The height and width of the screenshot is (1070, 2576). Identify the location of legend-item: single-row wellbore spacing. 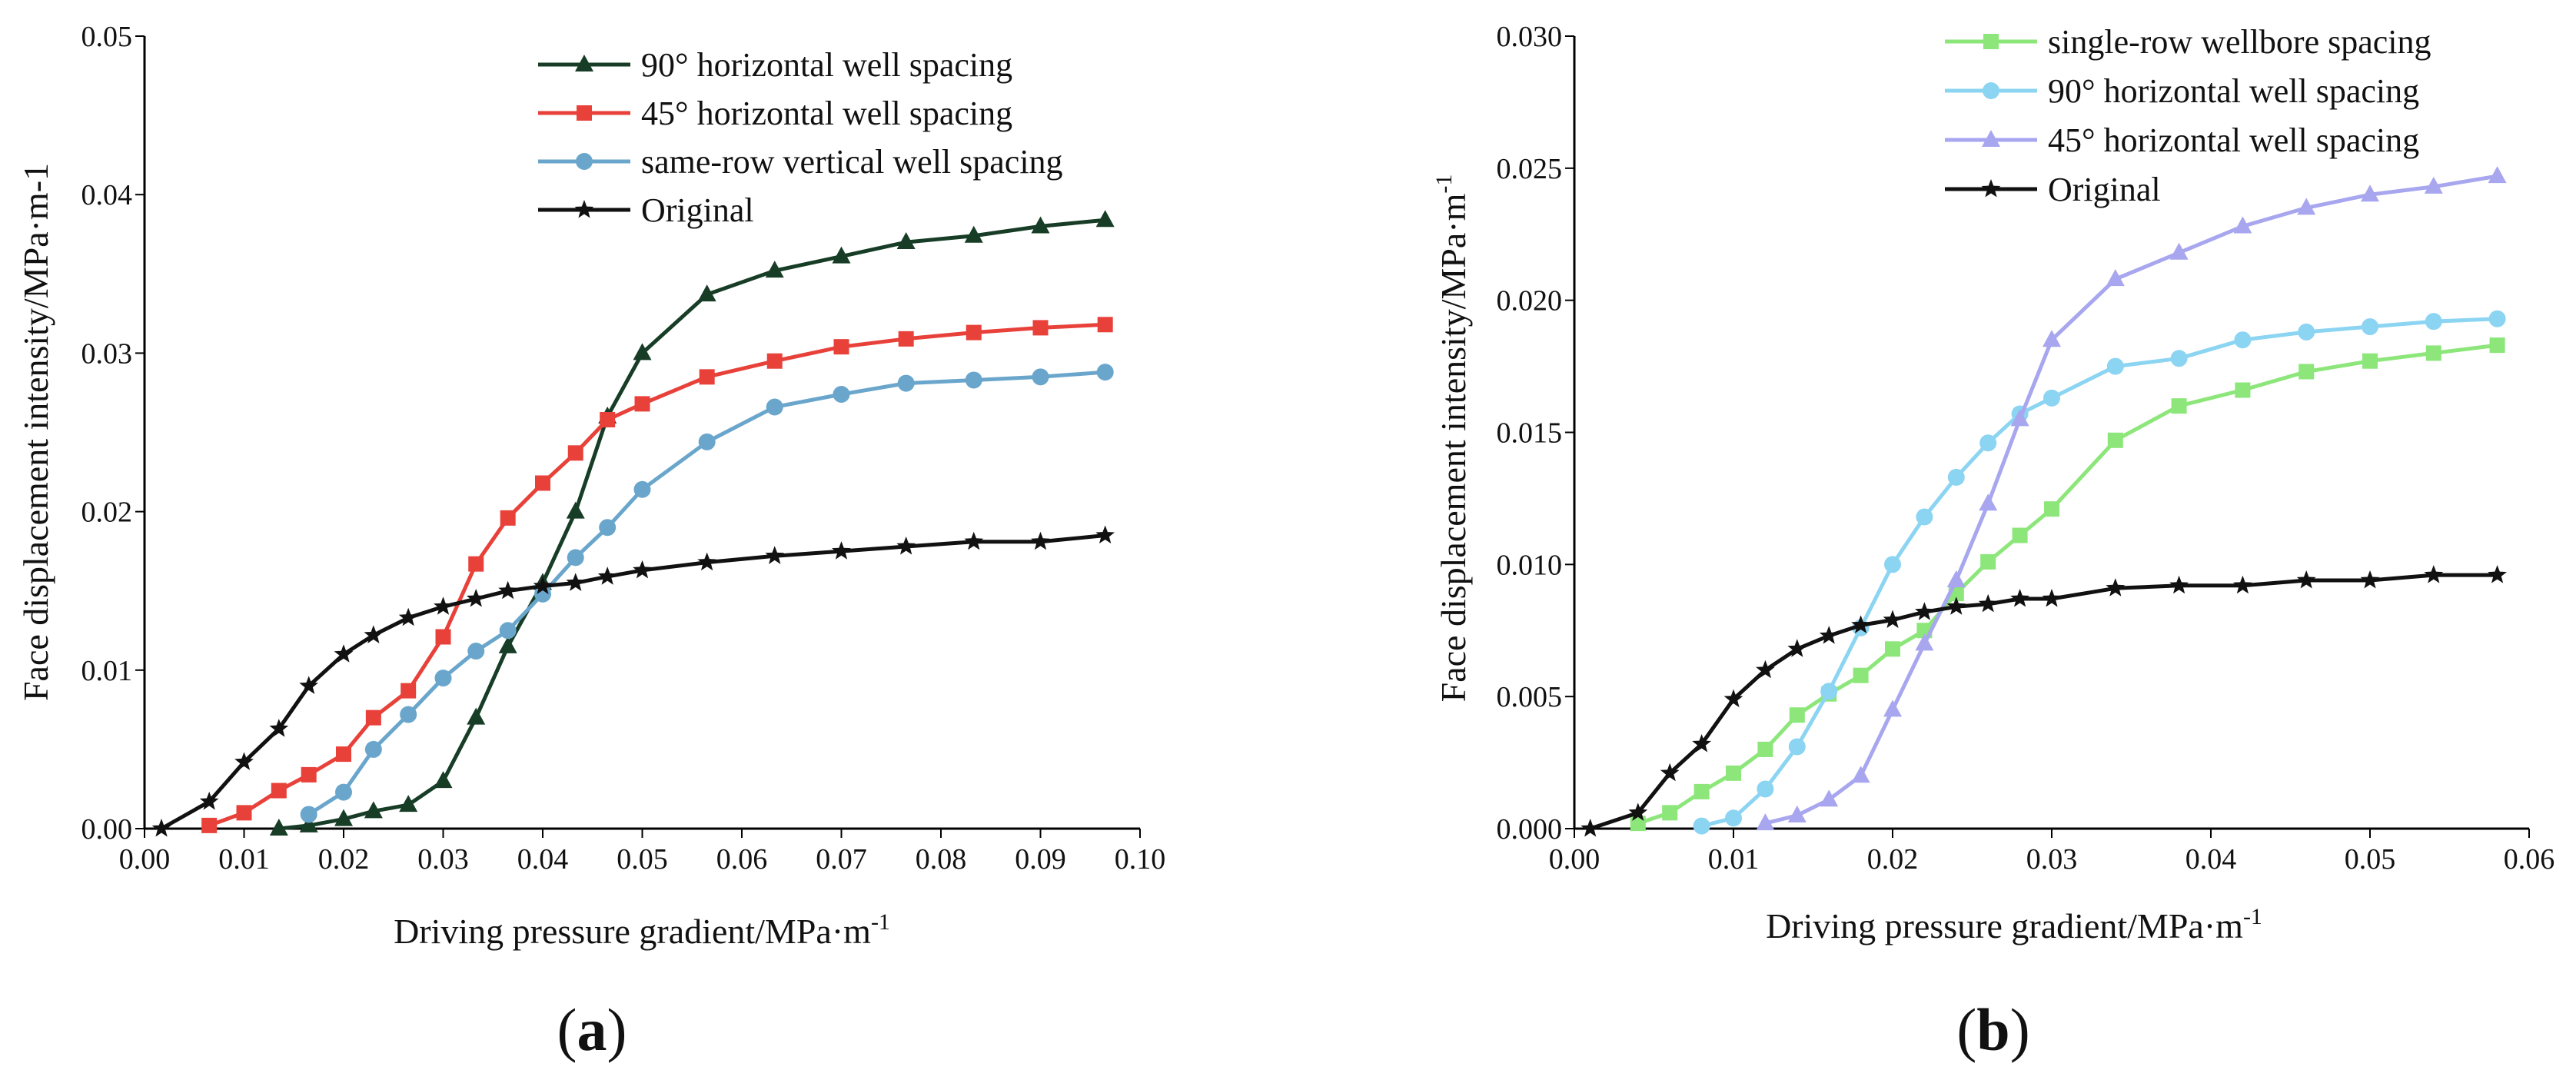
(2188, 42).